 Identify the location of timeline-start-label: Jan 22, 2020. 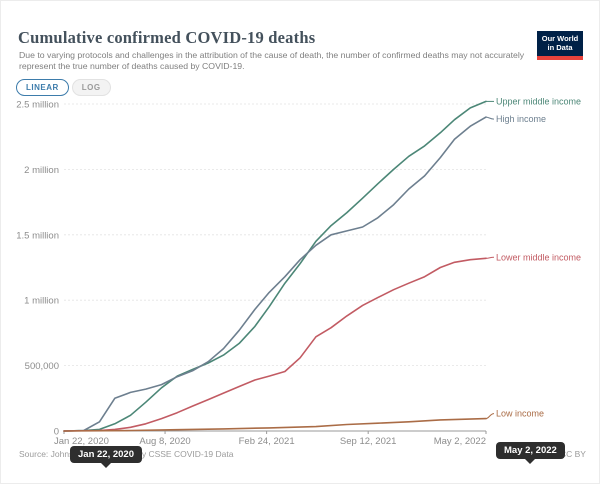
(106, 454).